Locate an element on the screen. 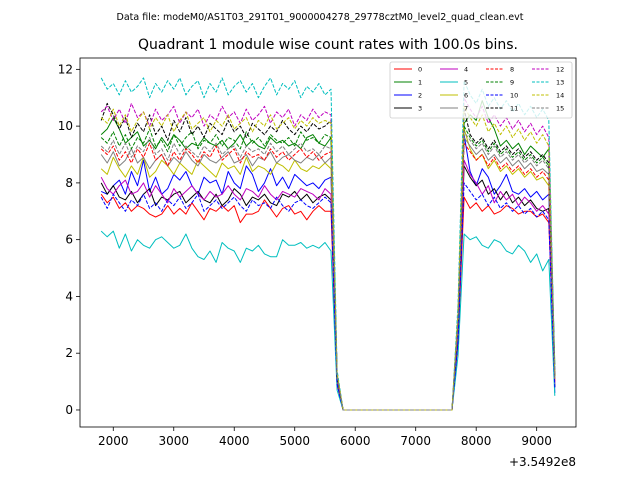 The image size is (640, 480). y-tick-label: 6 is located at coordinates (69, 240).